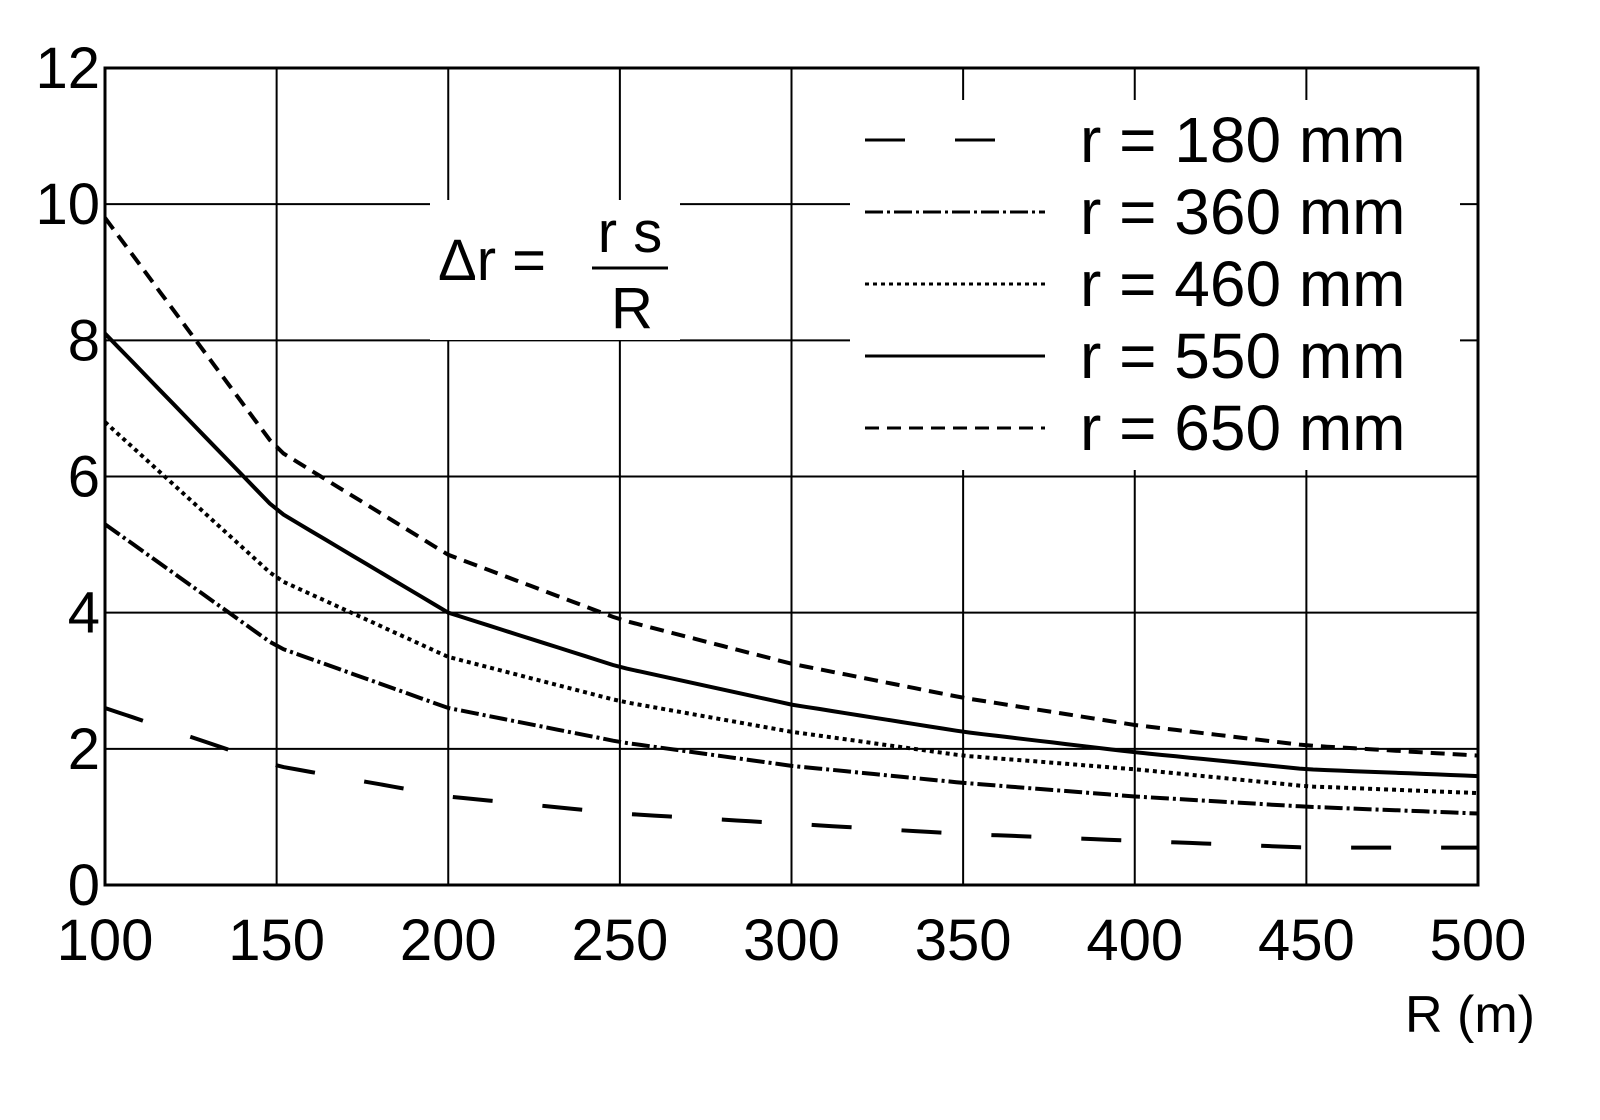 The width and height of the screenshot is (1600, 1120). I want to click on formula-numerator: r s, so click(630, 232).